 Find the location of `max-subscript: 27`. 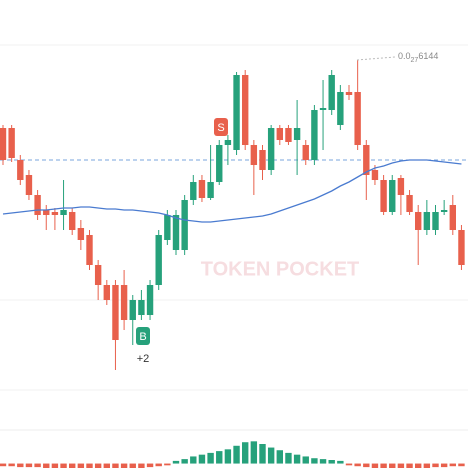

max-subscript: 27 is located at coordinates (415, 60).